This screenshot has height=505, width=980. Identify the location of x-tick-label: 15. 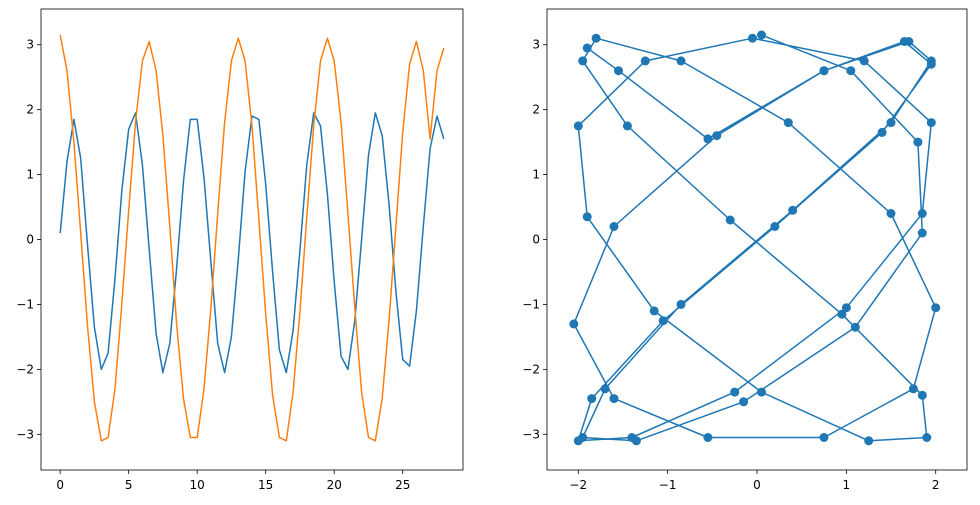
(265, 485).